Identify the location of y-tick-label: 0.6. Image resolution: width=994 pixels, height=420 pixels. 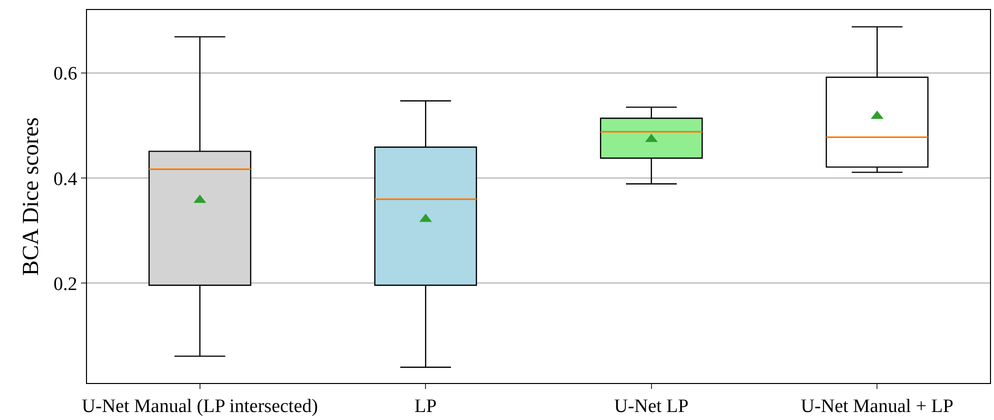
(65, 74).